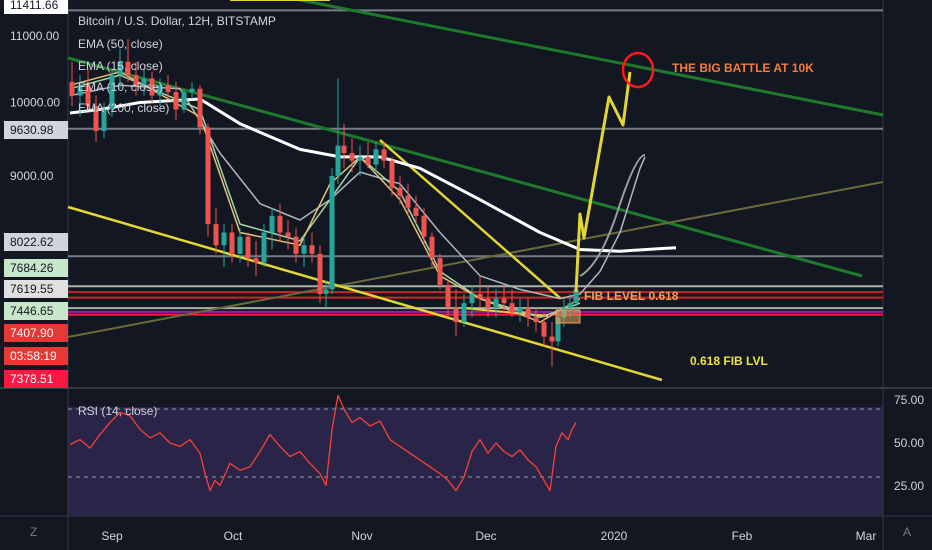  I want to click on auto-scale-icon: A, so click(907, 532).